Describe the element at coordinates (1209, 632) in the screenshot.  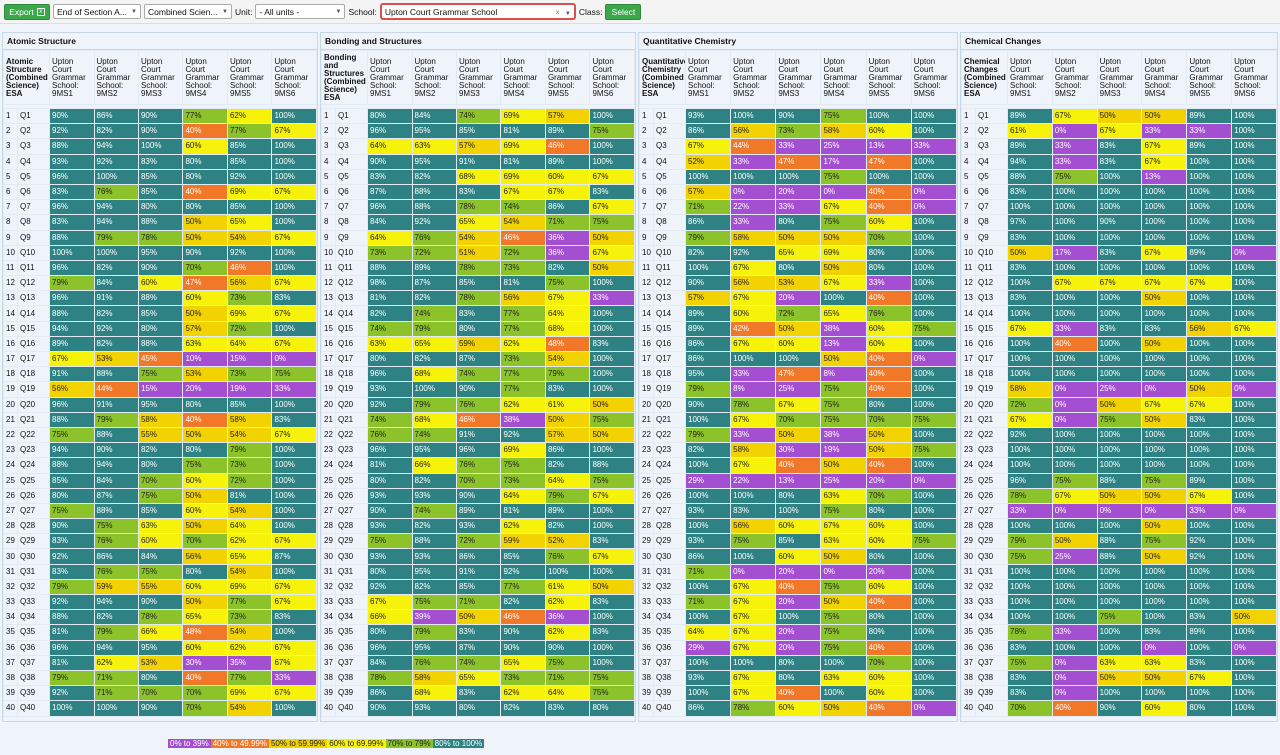
I see `score-cell: 89%` at that location.